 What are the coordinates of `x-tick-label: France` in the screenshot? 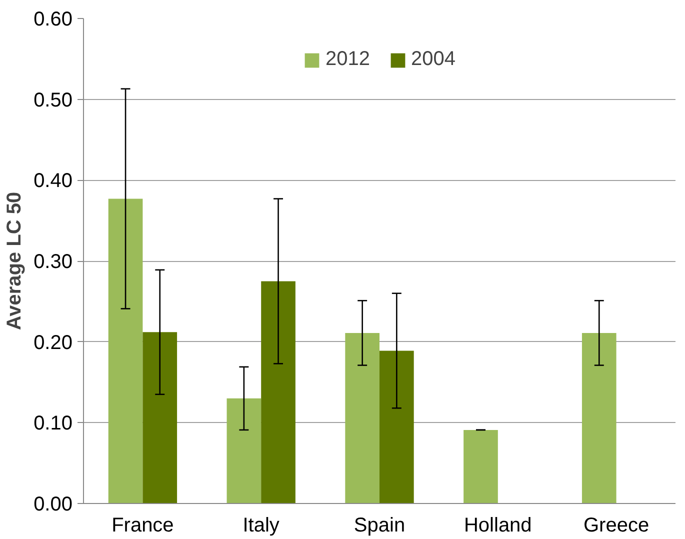 It's located at (143, 525).